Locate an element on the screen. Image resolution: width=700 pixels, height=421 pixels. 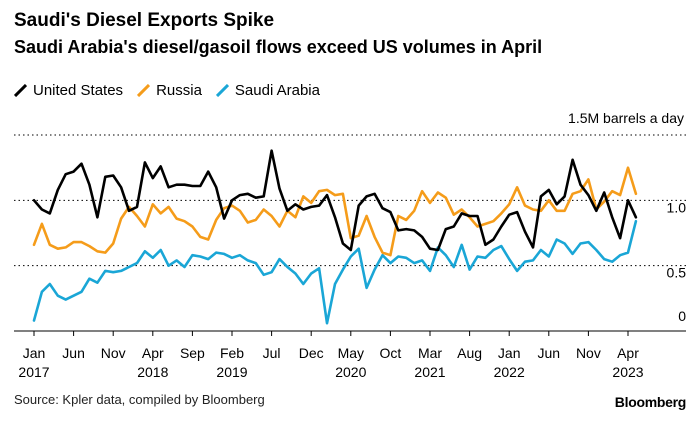
x-tick-label-5: Feb is located at coordinates (232, 353).